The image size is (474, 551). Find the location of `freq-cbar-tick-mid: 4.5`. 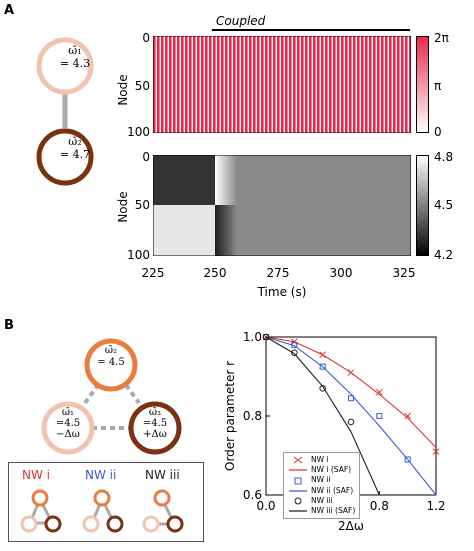

freq-cbar-tick-mid: 4.5 is located at coordinates (444, 205).